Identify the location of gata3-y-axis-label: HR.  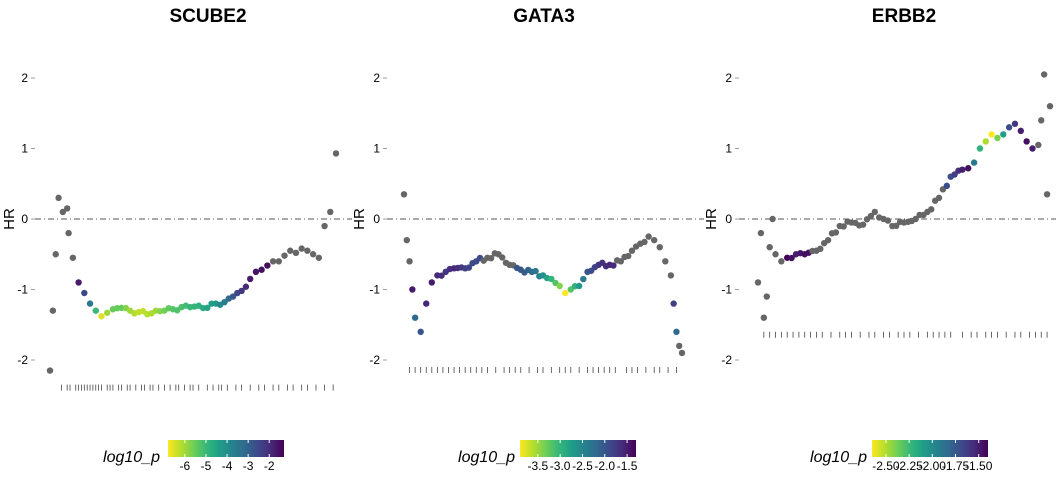
(360, 219).